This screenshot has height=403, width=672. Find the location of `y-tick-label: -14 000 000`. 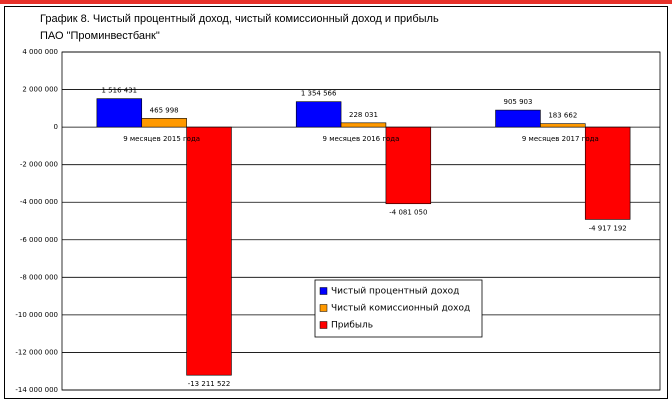

y-tick-label: -14 000 000 is located at coordinates (36, 390).